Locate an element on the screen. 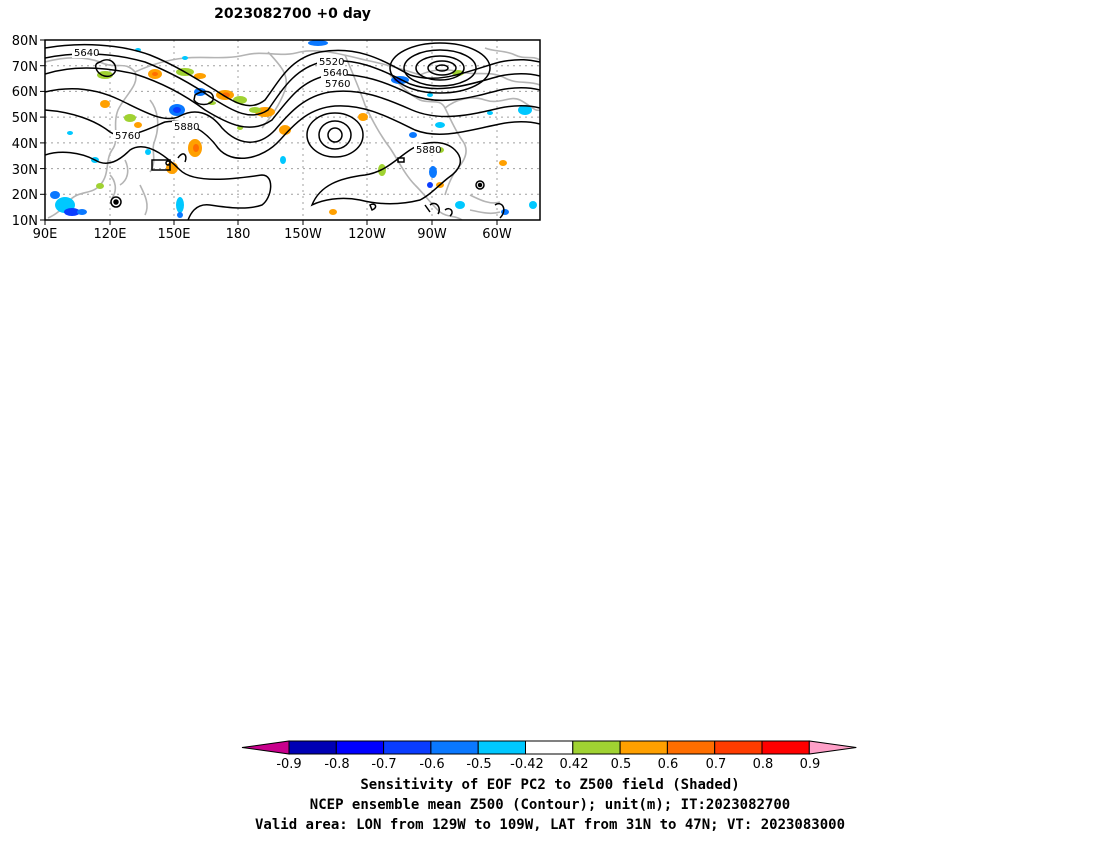 Image resolution: width=1100 pixels, height=850 pixels. lat-label: 30N is located at coordinates (25, 170).